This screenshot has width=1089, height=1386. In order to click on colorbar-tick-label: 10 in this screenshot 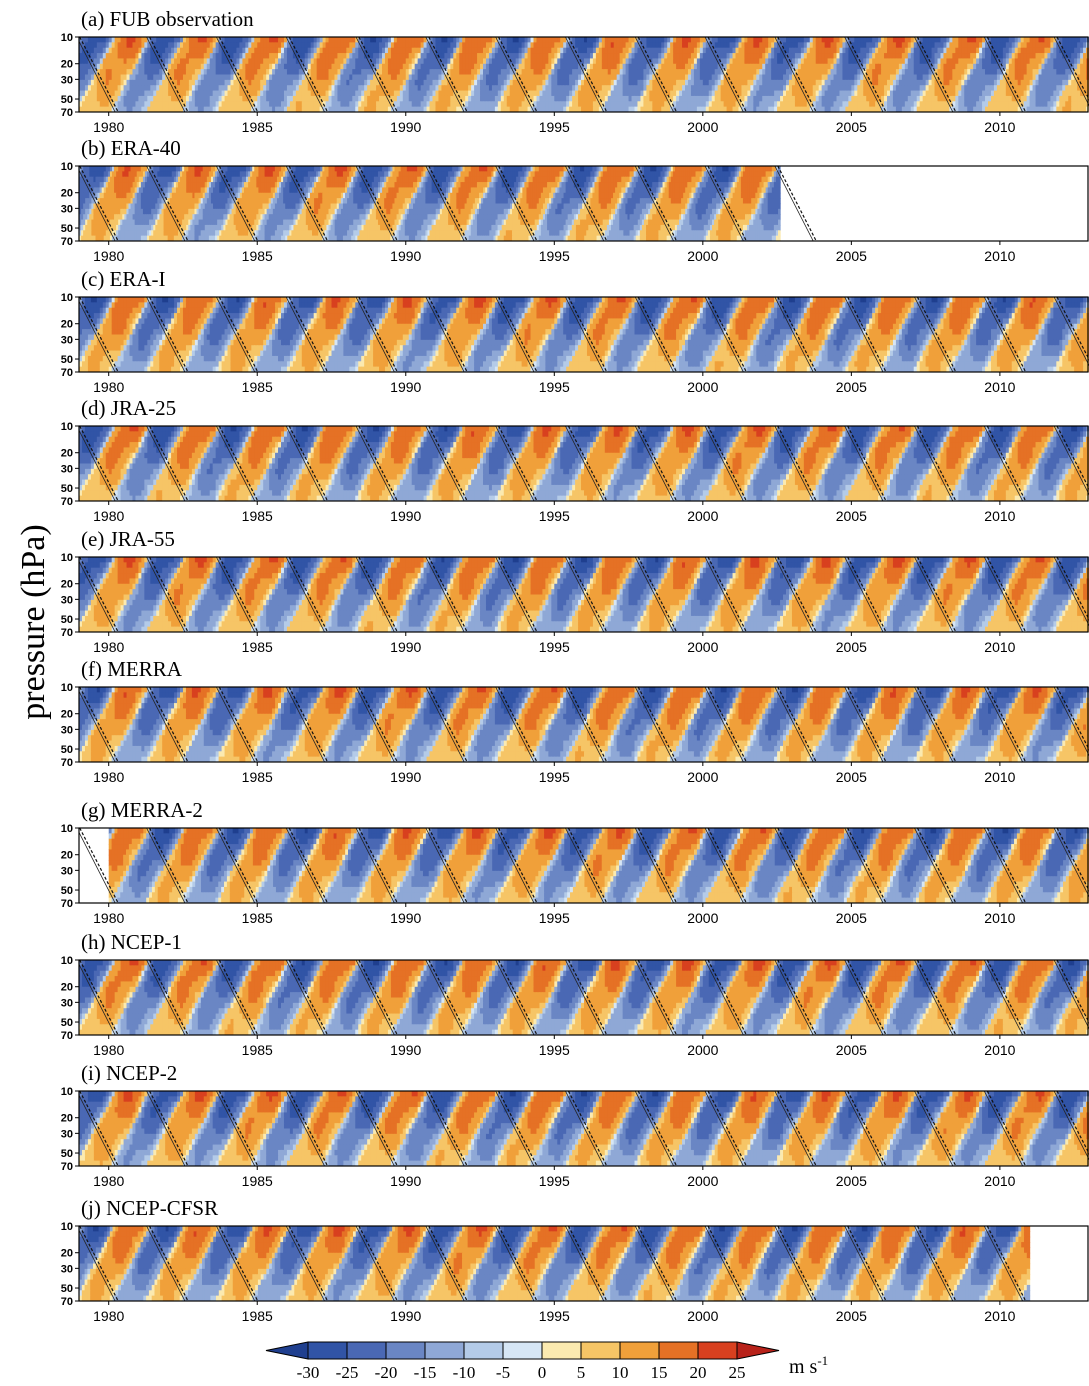, I will do `click(620, 1372)`.